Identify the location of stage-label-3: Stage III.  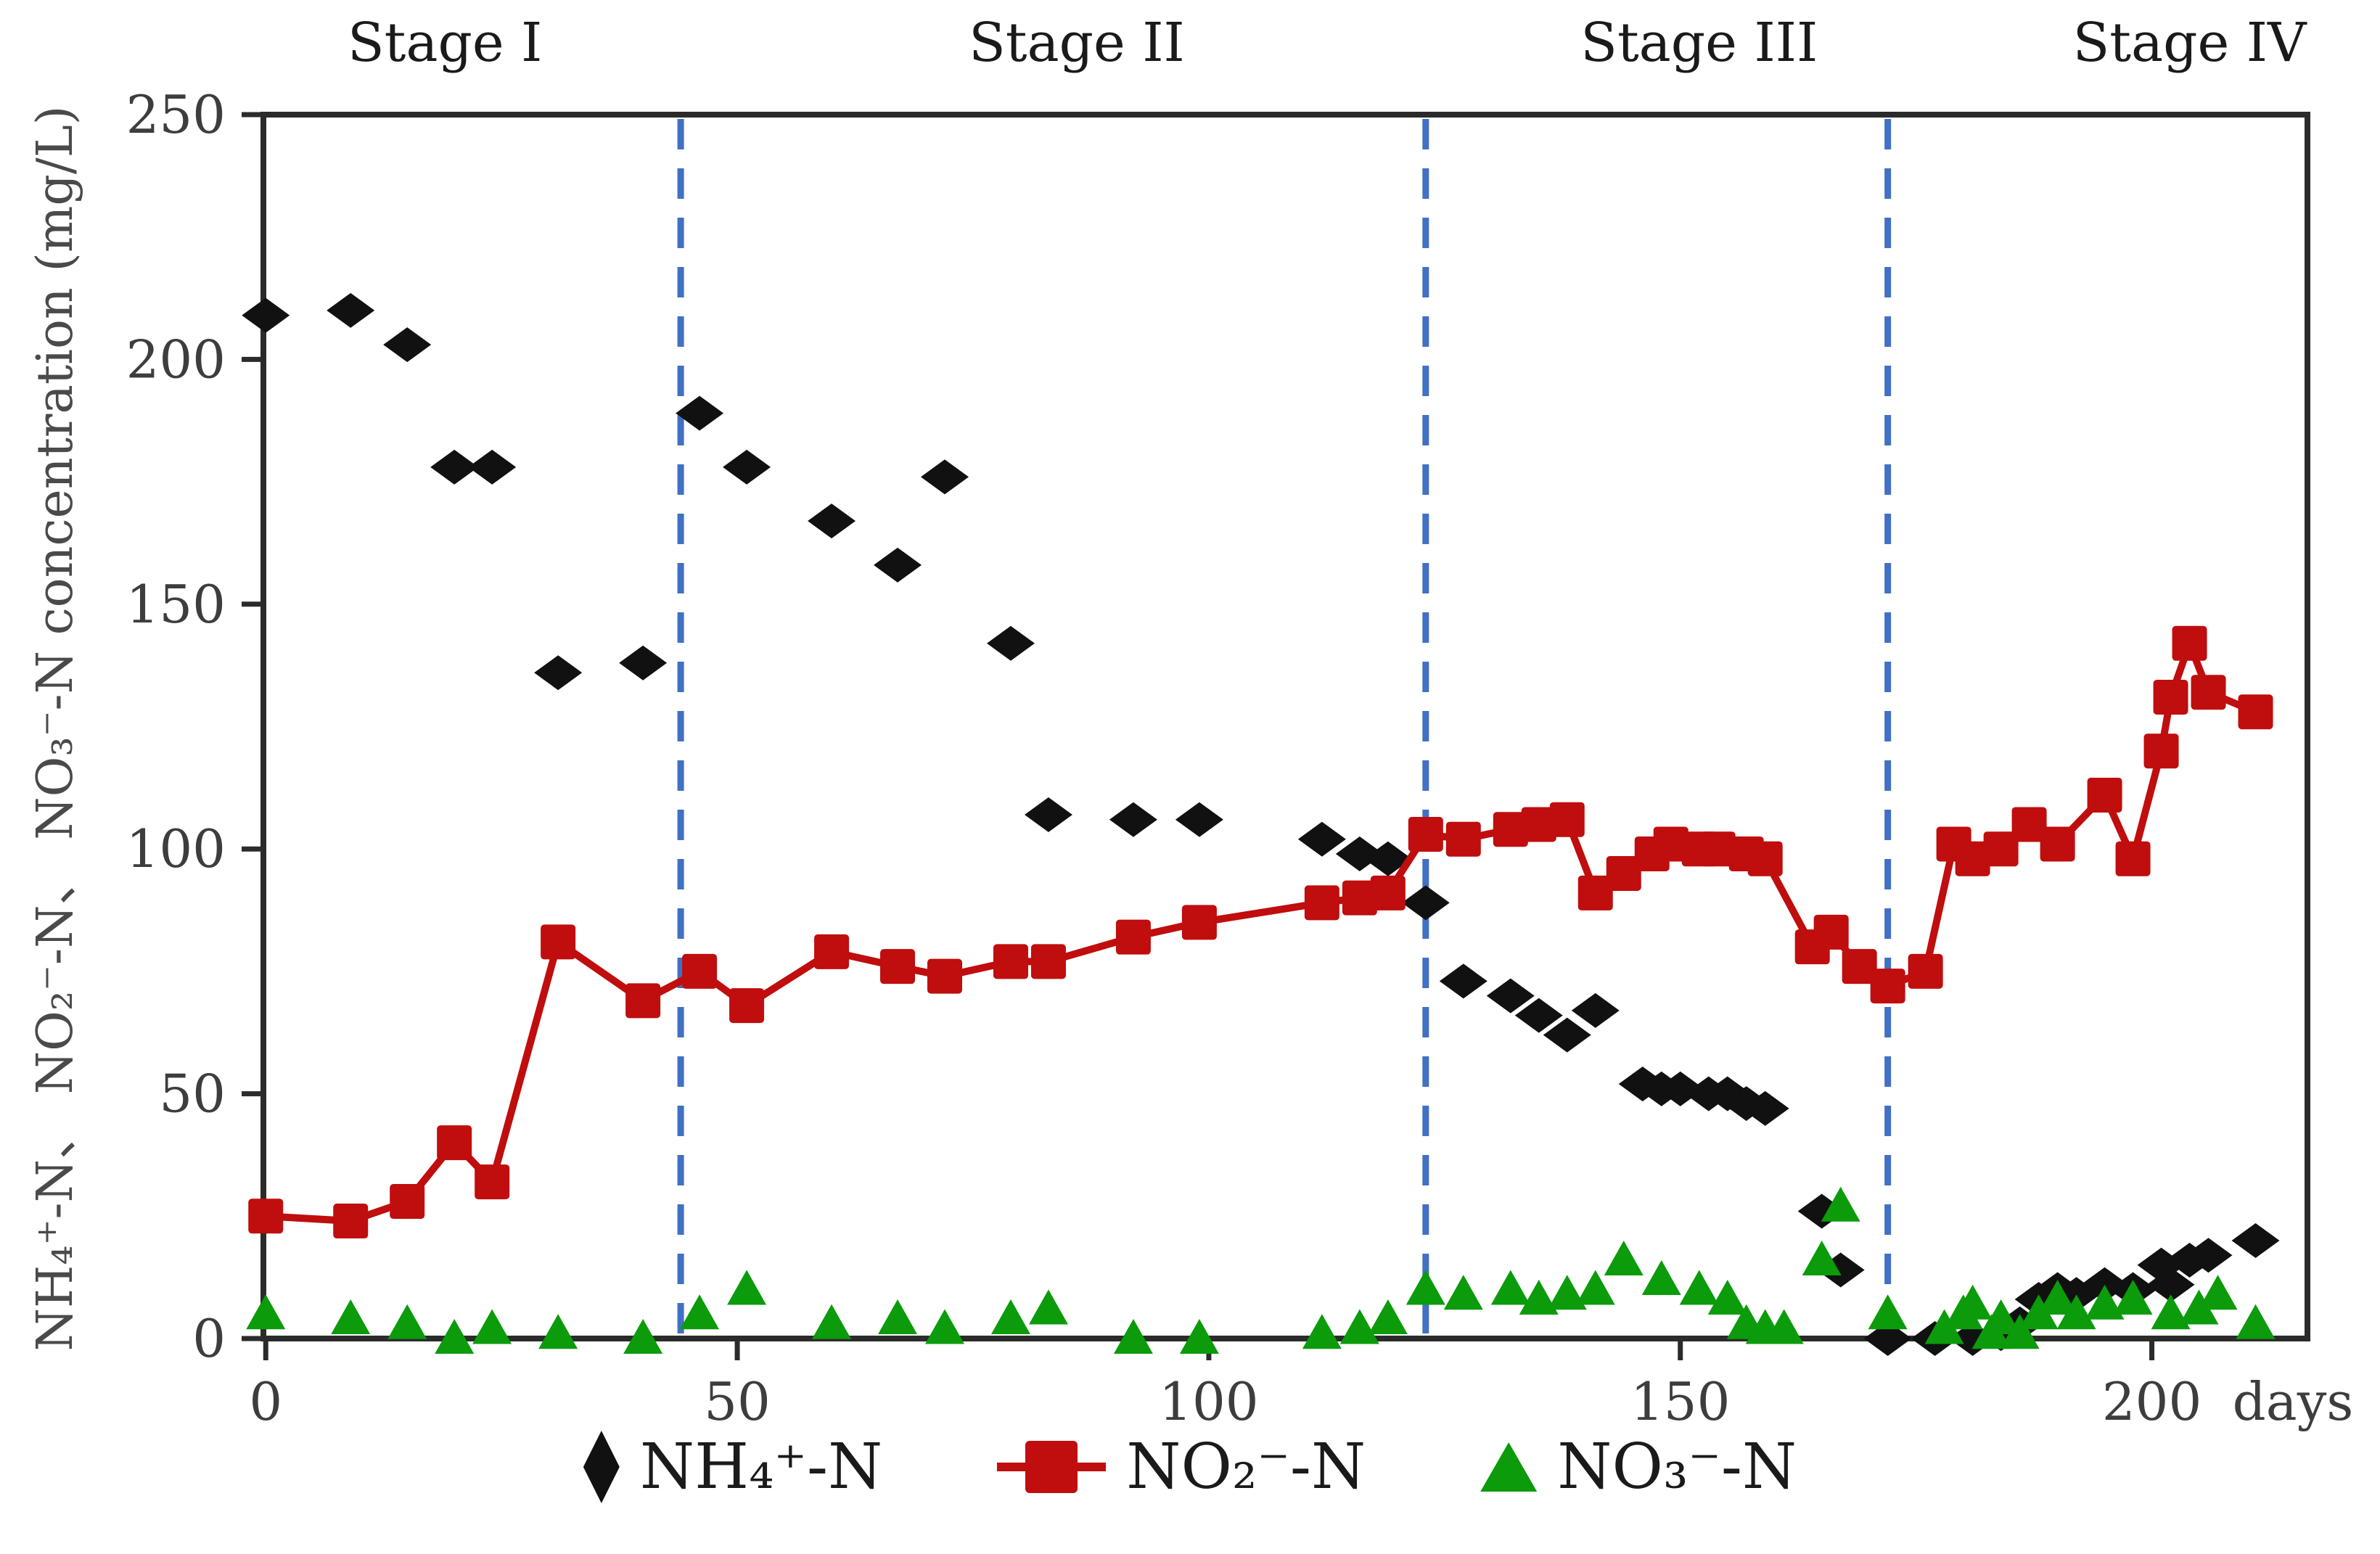
(1699, 43).